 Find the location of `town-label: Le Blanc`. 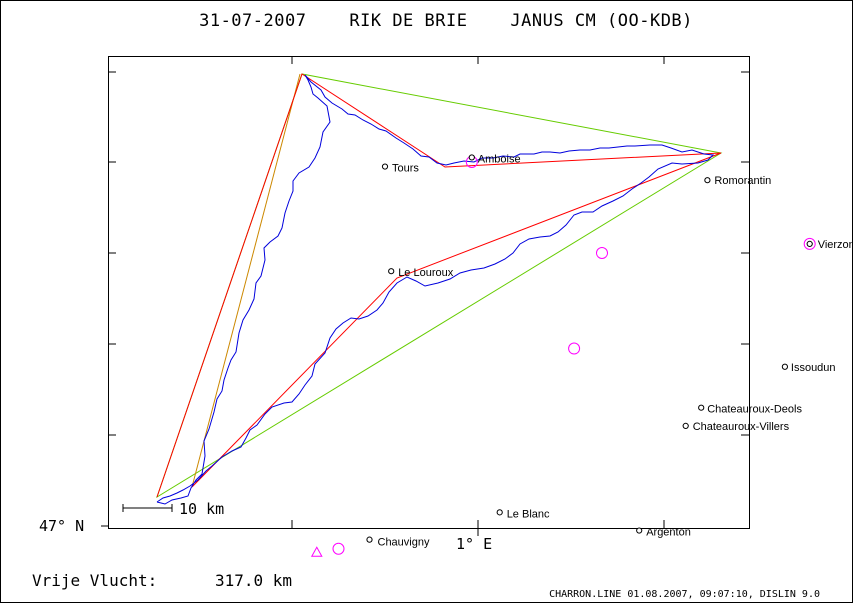

town-label: Le Blanc is located at coordinates (528, 514).